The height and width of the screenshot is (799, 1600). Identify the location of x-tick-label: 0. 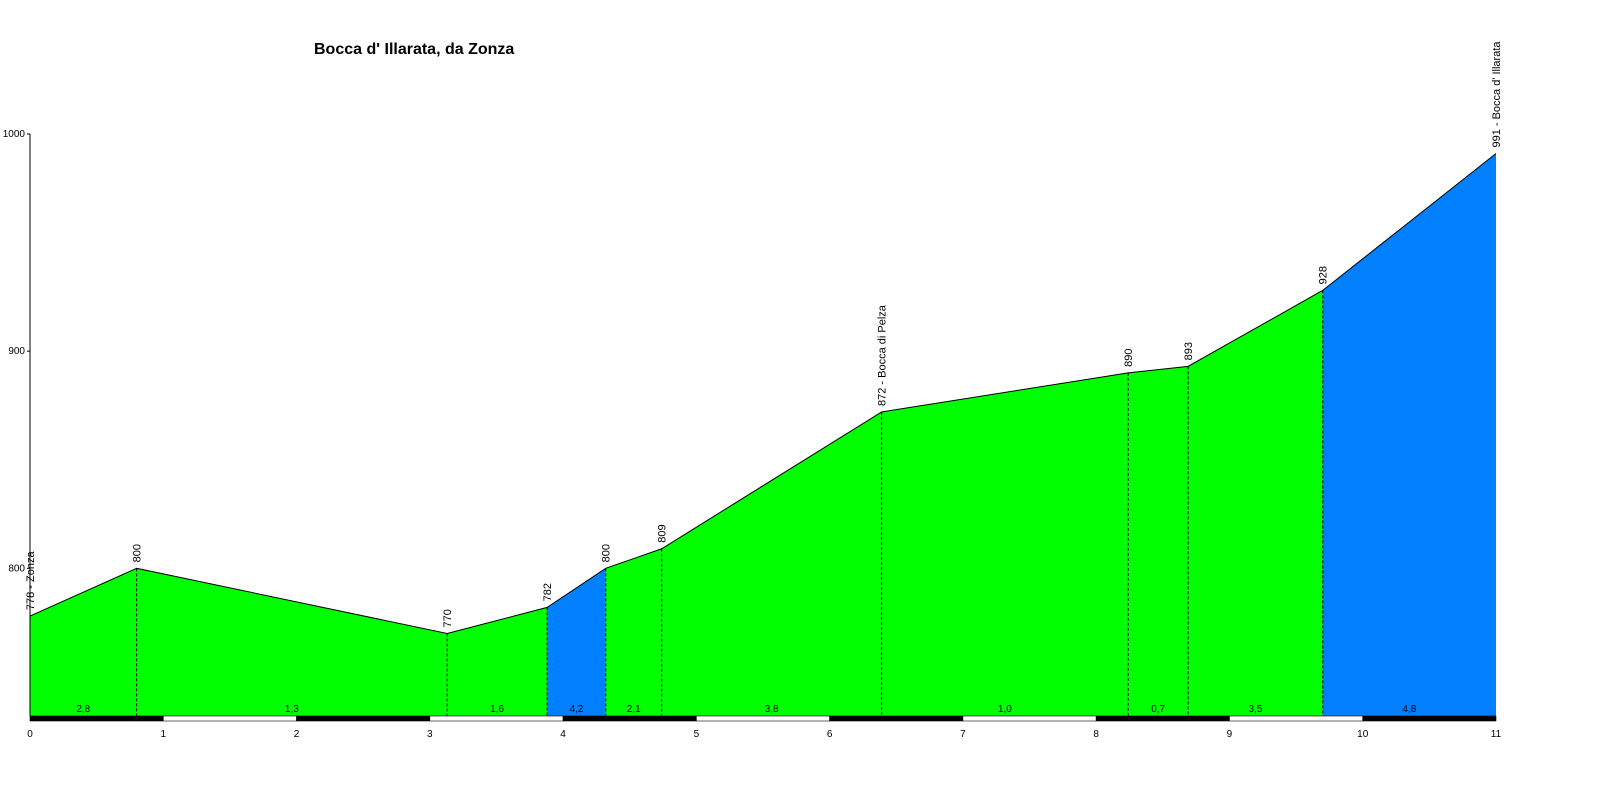
(30, 734).